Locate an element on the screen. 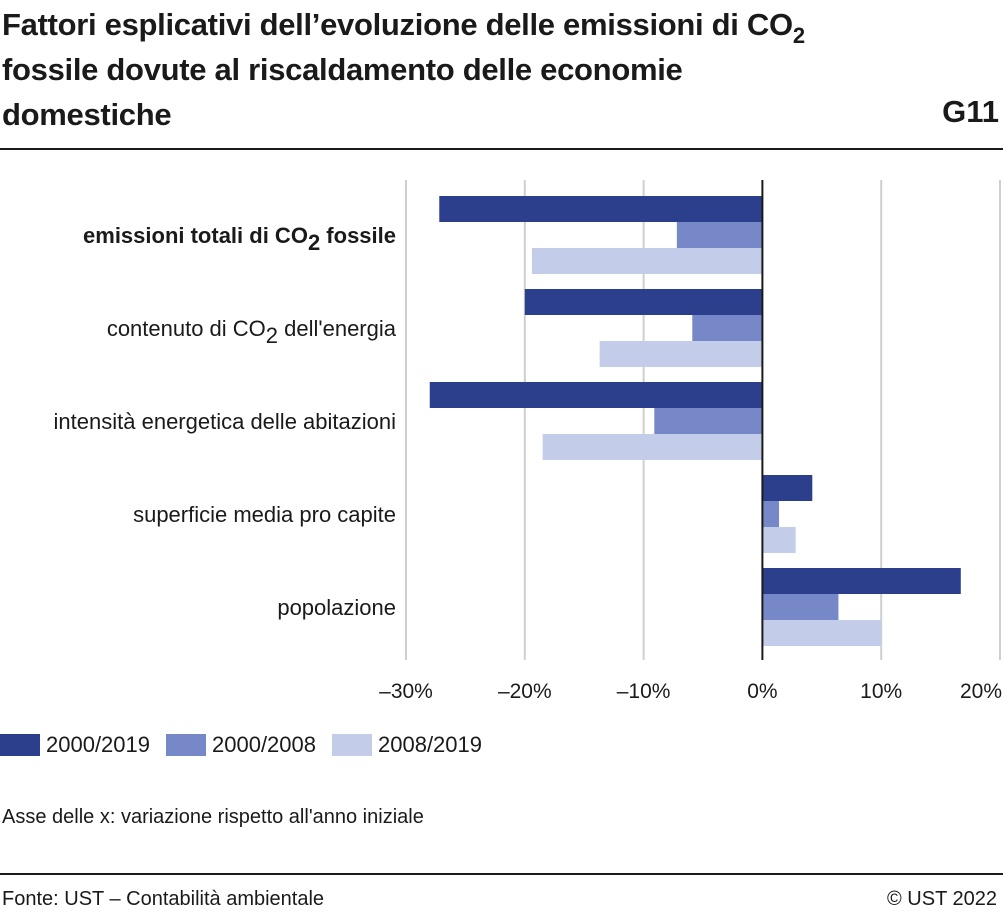 The image size is (1003, 917). legend-item-series-1: 2000/2019 is located at coordinates (75, 745).